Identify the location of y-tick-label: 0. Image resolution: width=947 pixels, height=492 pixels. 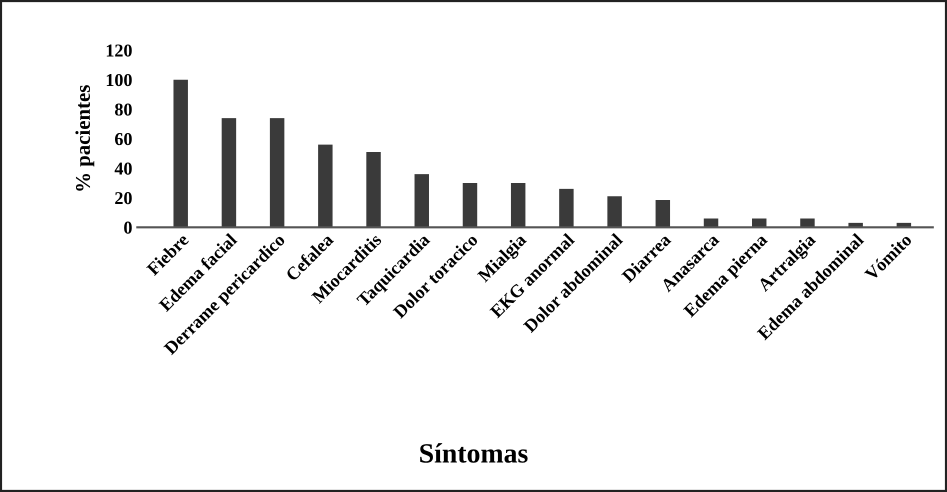
(128, 228).